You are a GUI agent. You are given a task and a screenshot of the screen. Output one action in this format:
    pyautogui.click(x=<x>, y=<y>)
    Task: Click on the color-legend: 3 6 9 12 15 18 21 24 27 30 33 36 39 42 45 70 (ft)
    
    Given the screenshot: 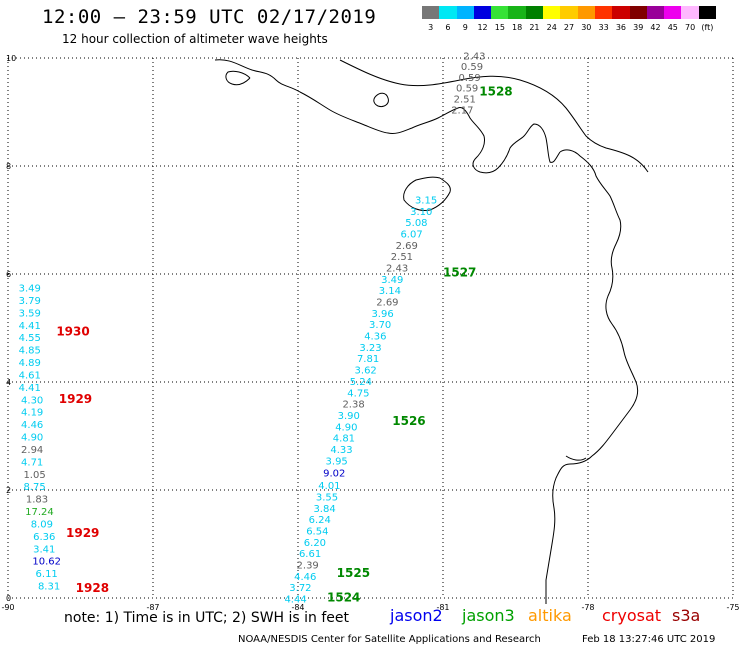 What is the action you would take?
    pyautogui.click(x=569, y=19)
    